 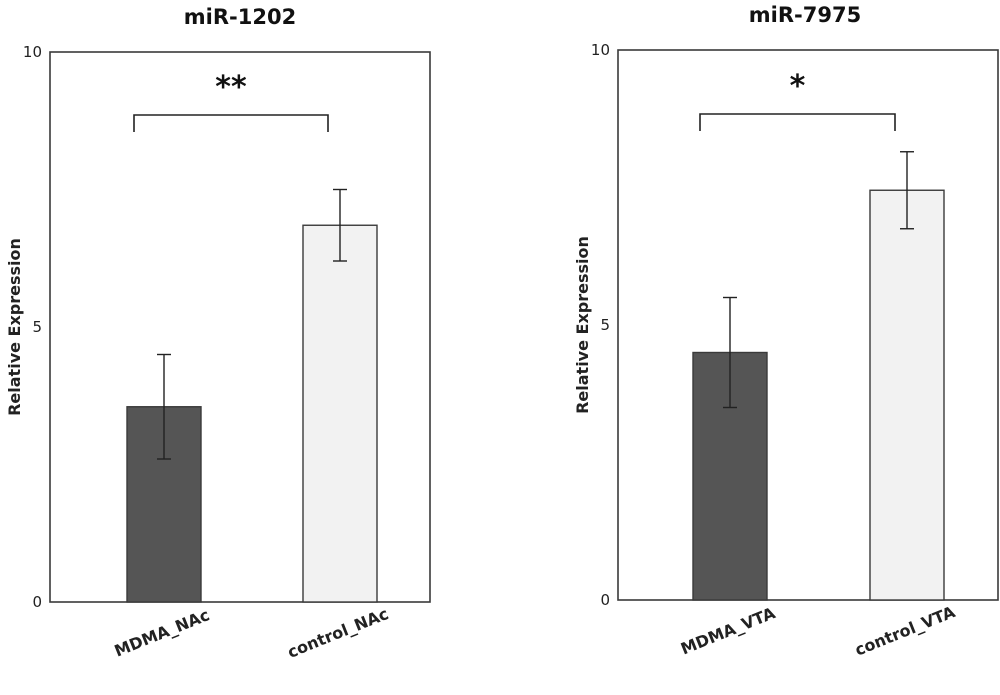 What do you see at coordinates (240, 17) in the screenshot?
I see `chart-title: miR-1202` at bounding box center [240, 17].